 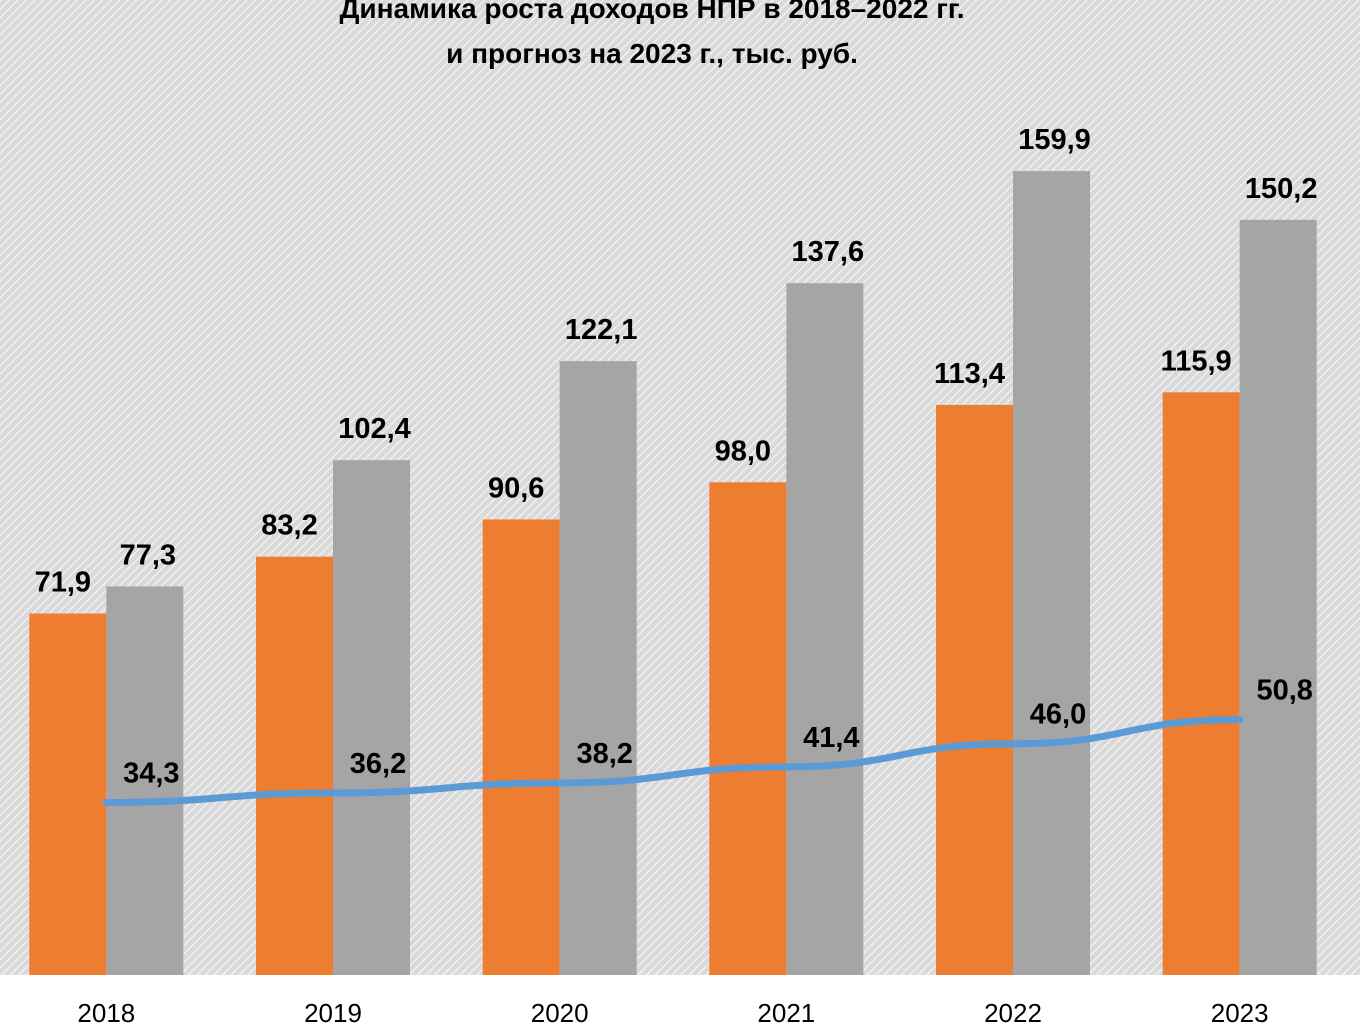 What do you see at coordinates (1278, 597) in the screenshot?
I see `bar-s2-2023` at bounding box center [1278, 597].